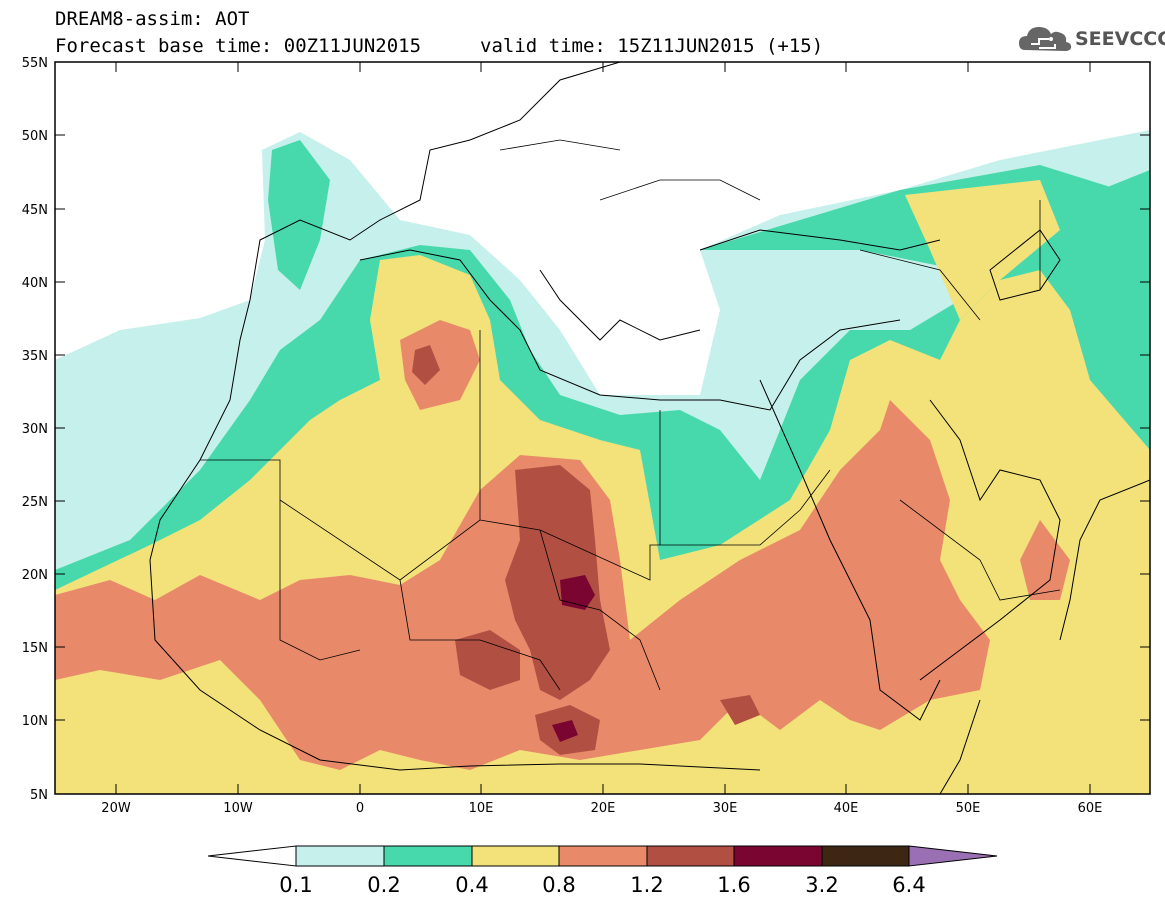  I want to click on map-title: DREAM8-assim: AOT, so click(152, 19).